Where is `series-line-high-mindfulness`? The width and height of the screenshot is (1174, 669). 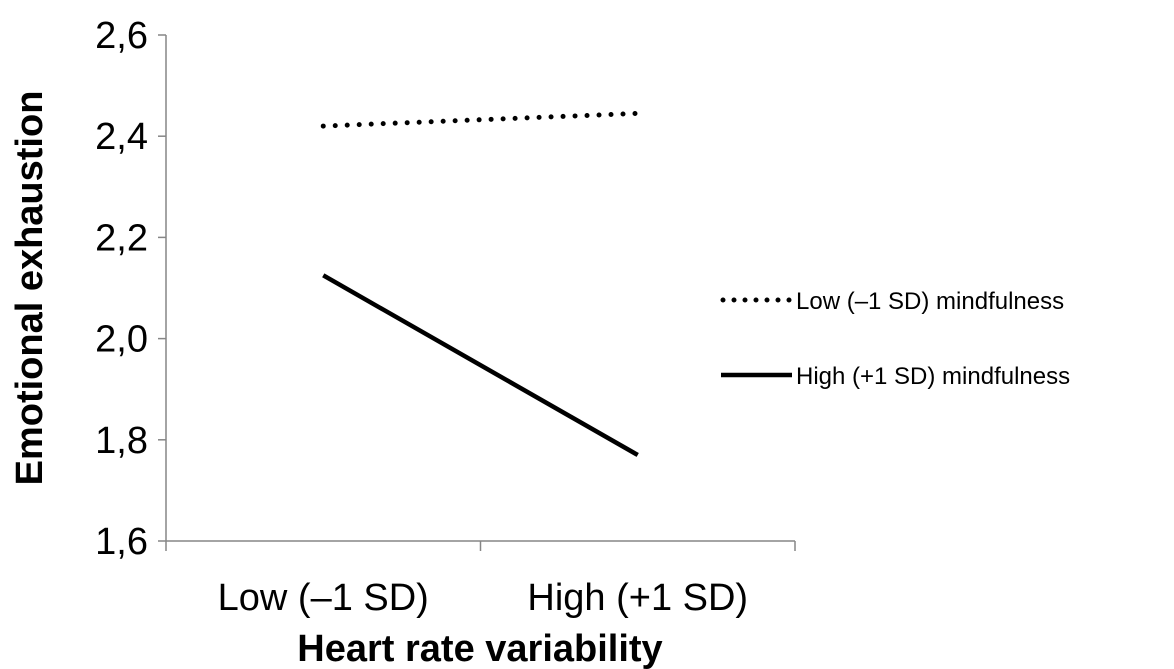 series-line-high-mindfulness is located at coordinates (480, 365).